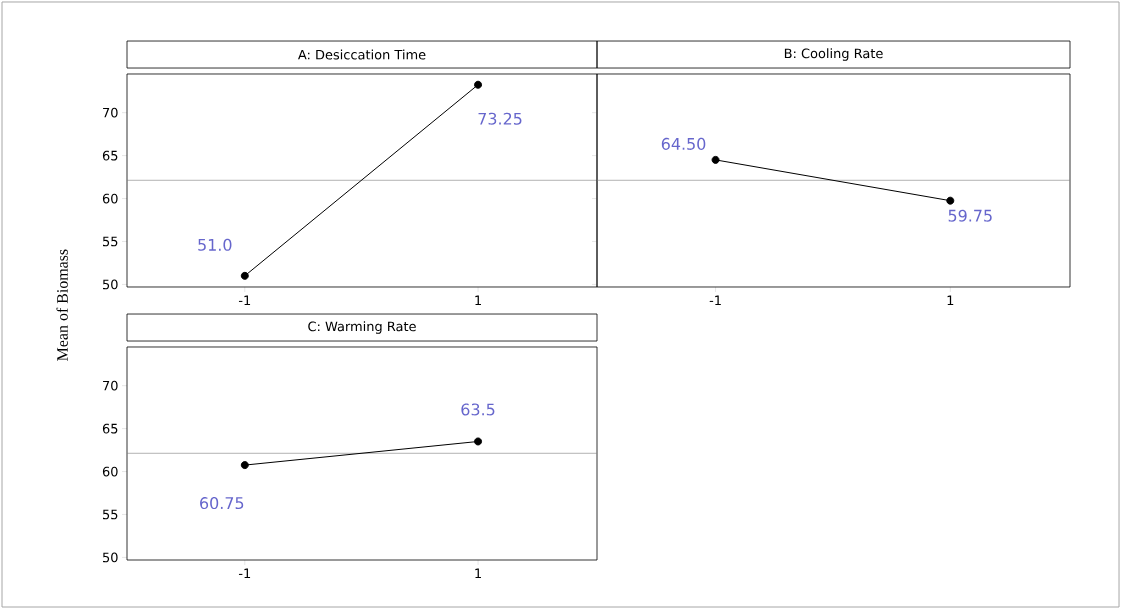 The image size is (1121, 609). I want to click on data-label: 73.25, so click(500, 118).